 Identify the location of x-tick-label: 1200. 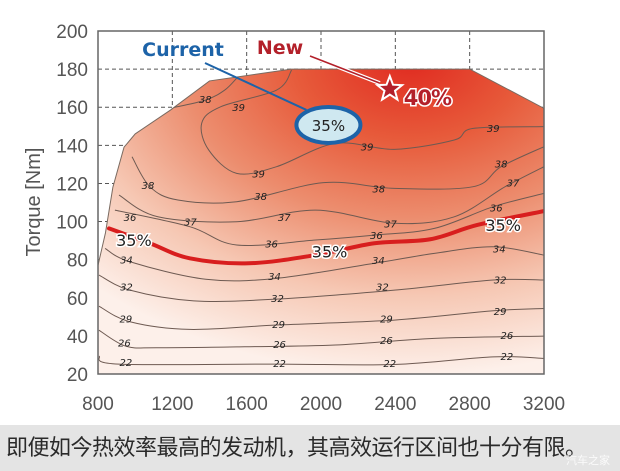
(172, 404).